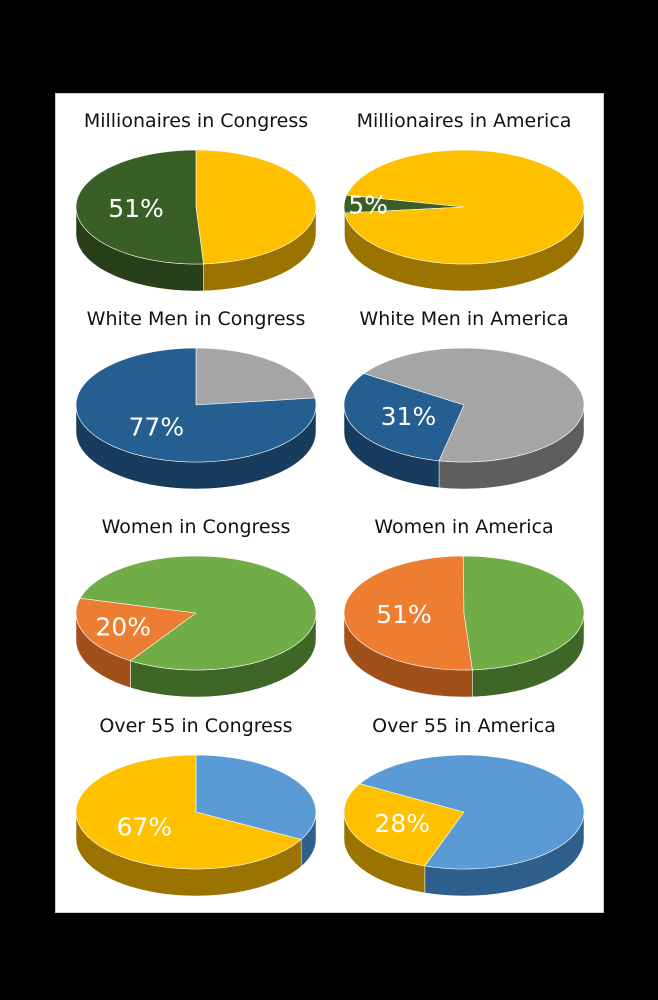  What do you see at coordinates (464, 121) in the screenshot?
I see `chart-title: Millionaires in America` at bounding box center [464, 121].